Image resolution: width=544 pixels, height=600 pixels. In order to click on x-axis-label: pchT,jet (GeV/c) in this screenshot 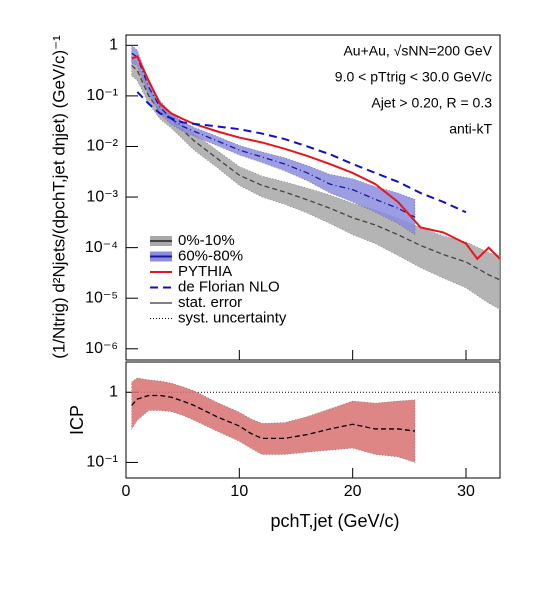, I will do `click(334, 521)`.